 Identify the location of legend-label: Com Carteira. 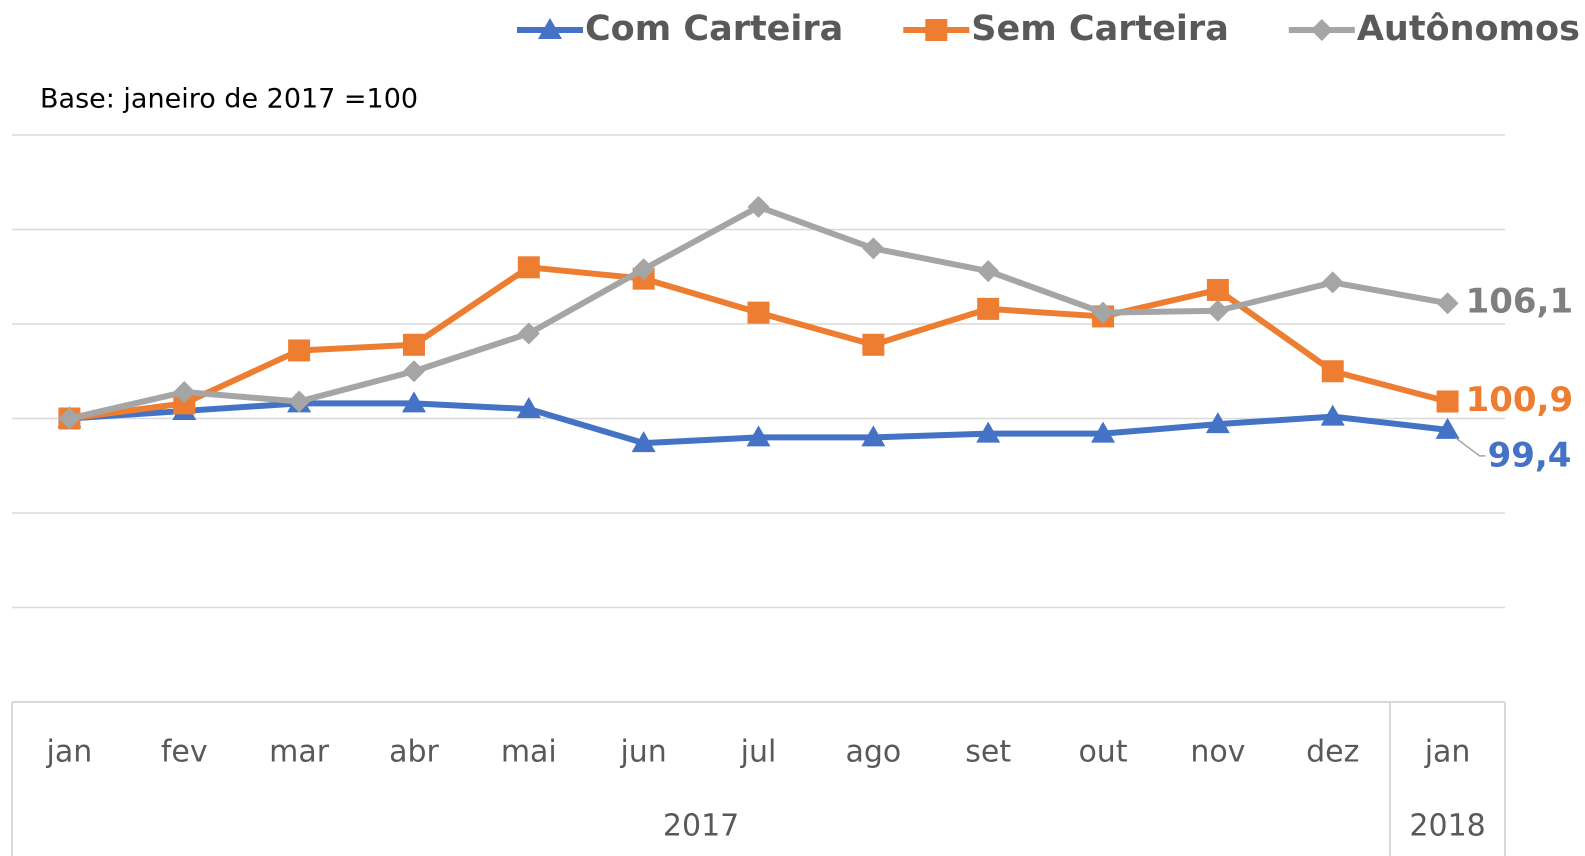
(714, 29).